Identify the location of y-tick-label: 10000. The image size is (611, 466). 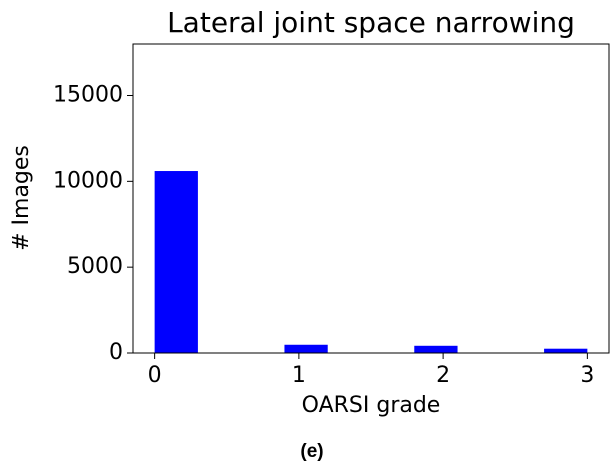
(88, 180).